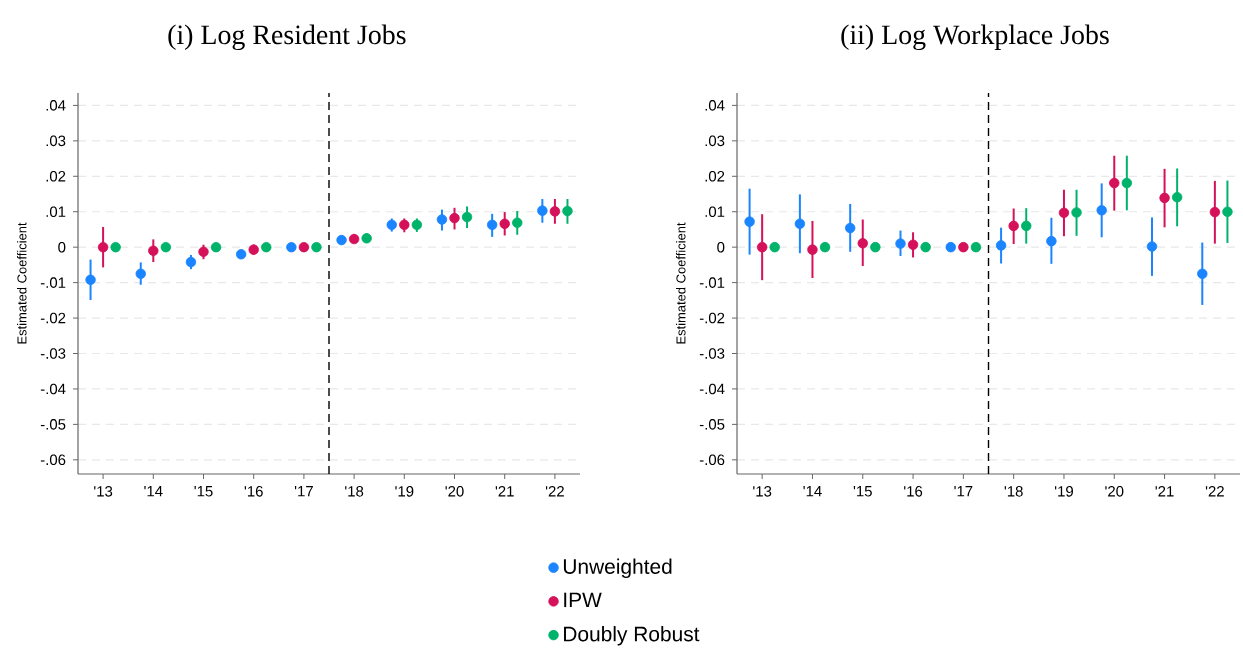 This screenshot has width=1243, height=654. Describe the element at coordinates (583, 600) in the screenshot. I see `legend-label: IPW` at that location.